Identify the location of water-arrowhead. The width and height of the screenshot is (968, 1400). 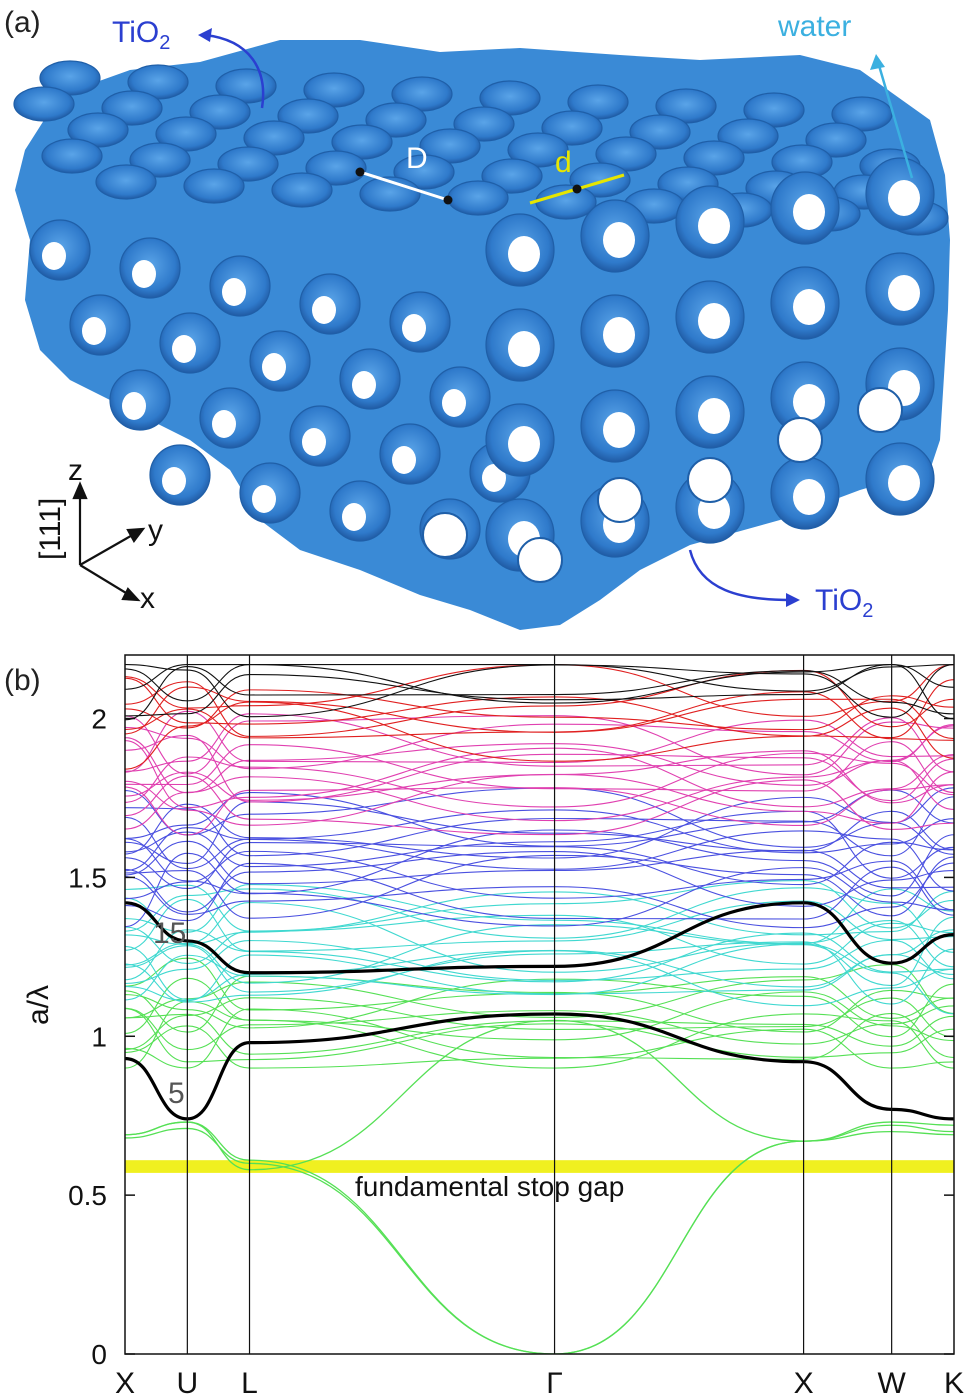
(877, 62).